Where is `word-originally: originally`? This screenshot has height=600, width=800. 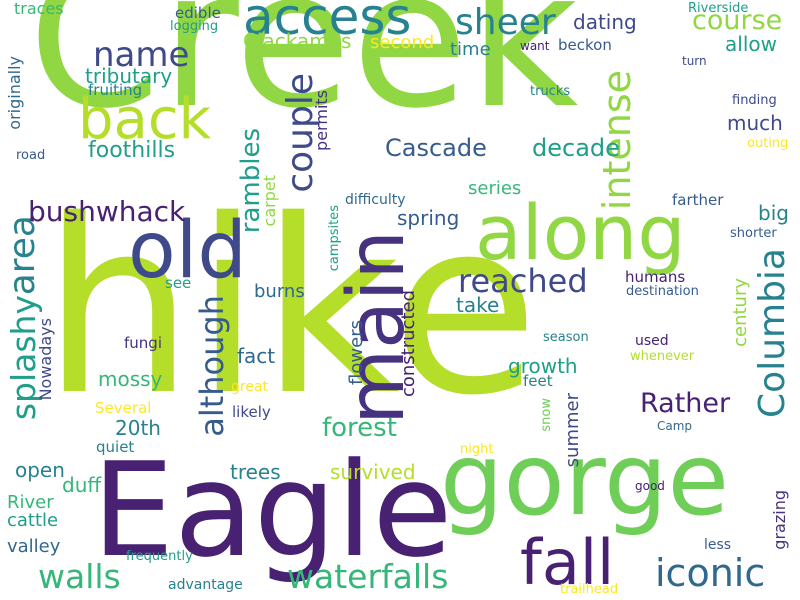
word-originally: originally is located at coordinates (14, 93).